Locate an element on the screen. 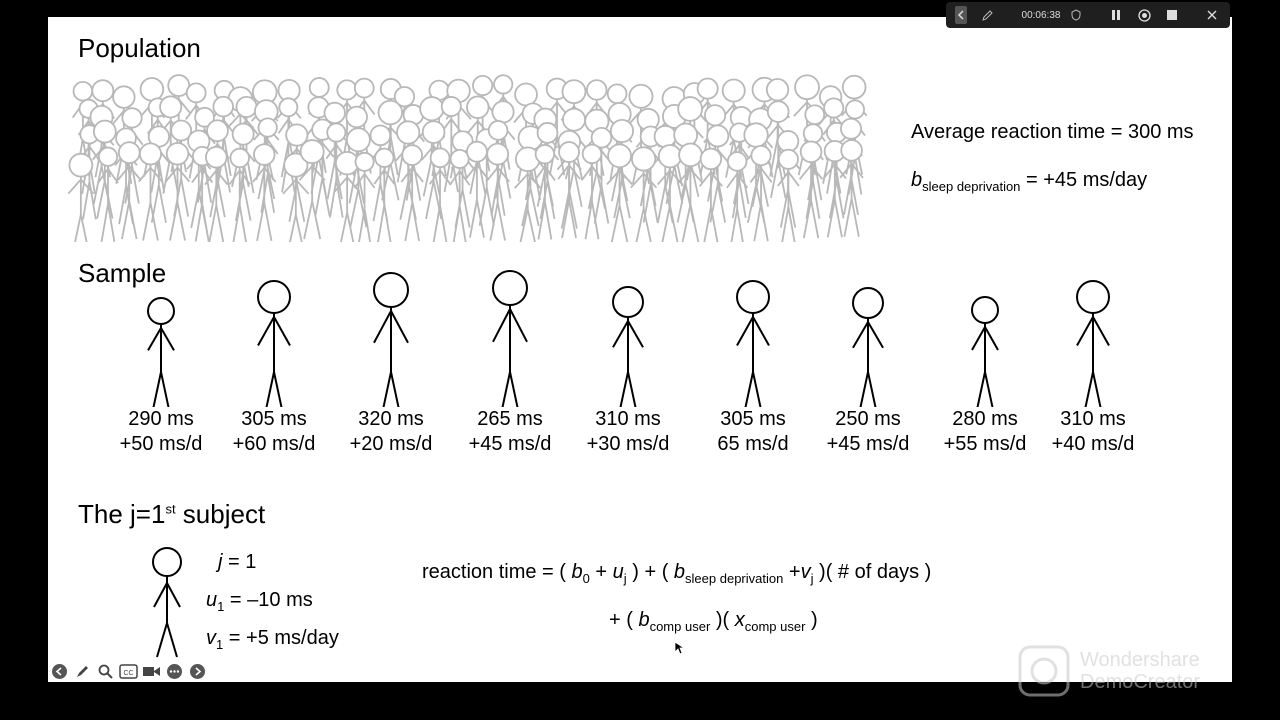 This screenshot has height=720, width=1280. sample-stat: 265 ms +45 ms/d is located at coordinates (510, 432).